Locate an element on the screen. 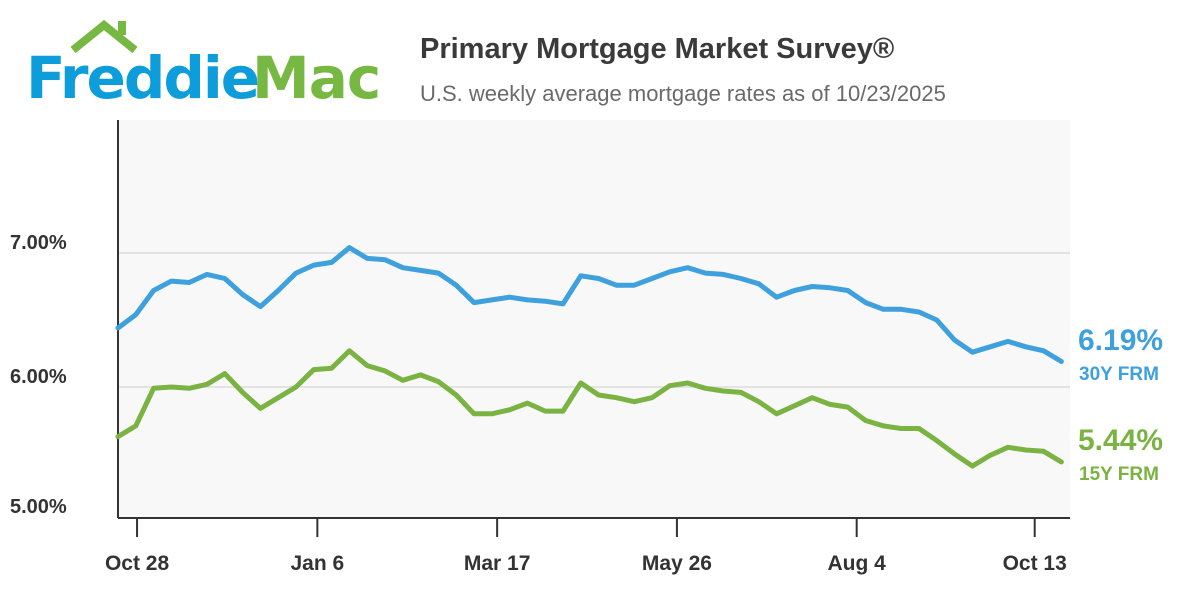 This screenshot has height=600, width=1200. y-tick-label: 7.00% is located at coordinates (38, 243).